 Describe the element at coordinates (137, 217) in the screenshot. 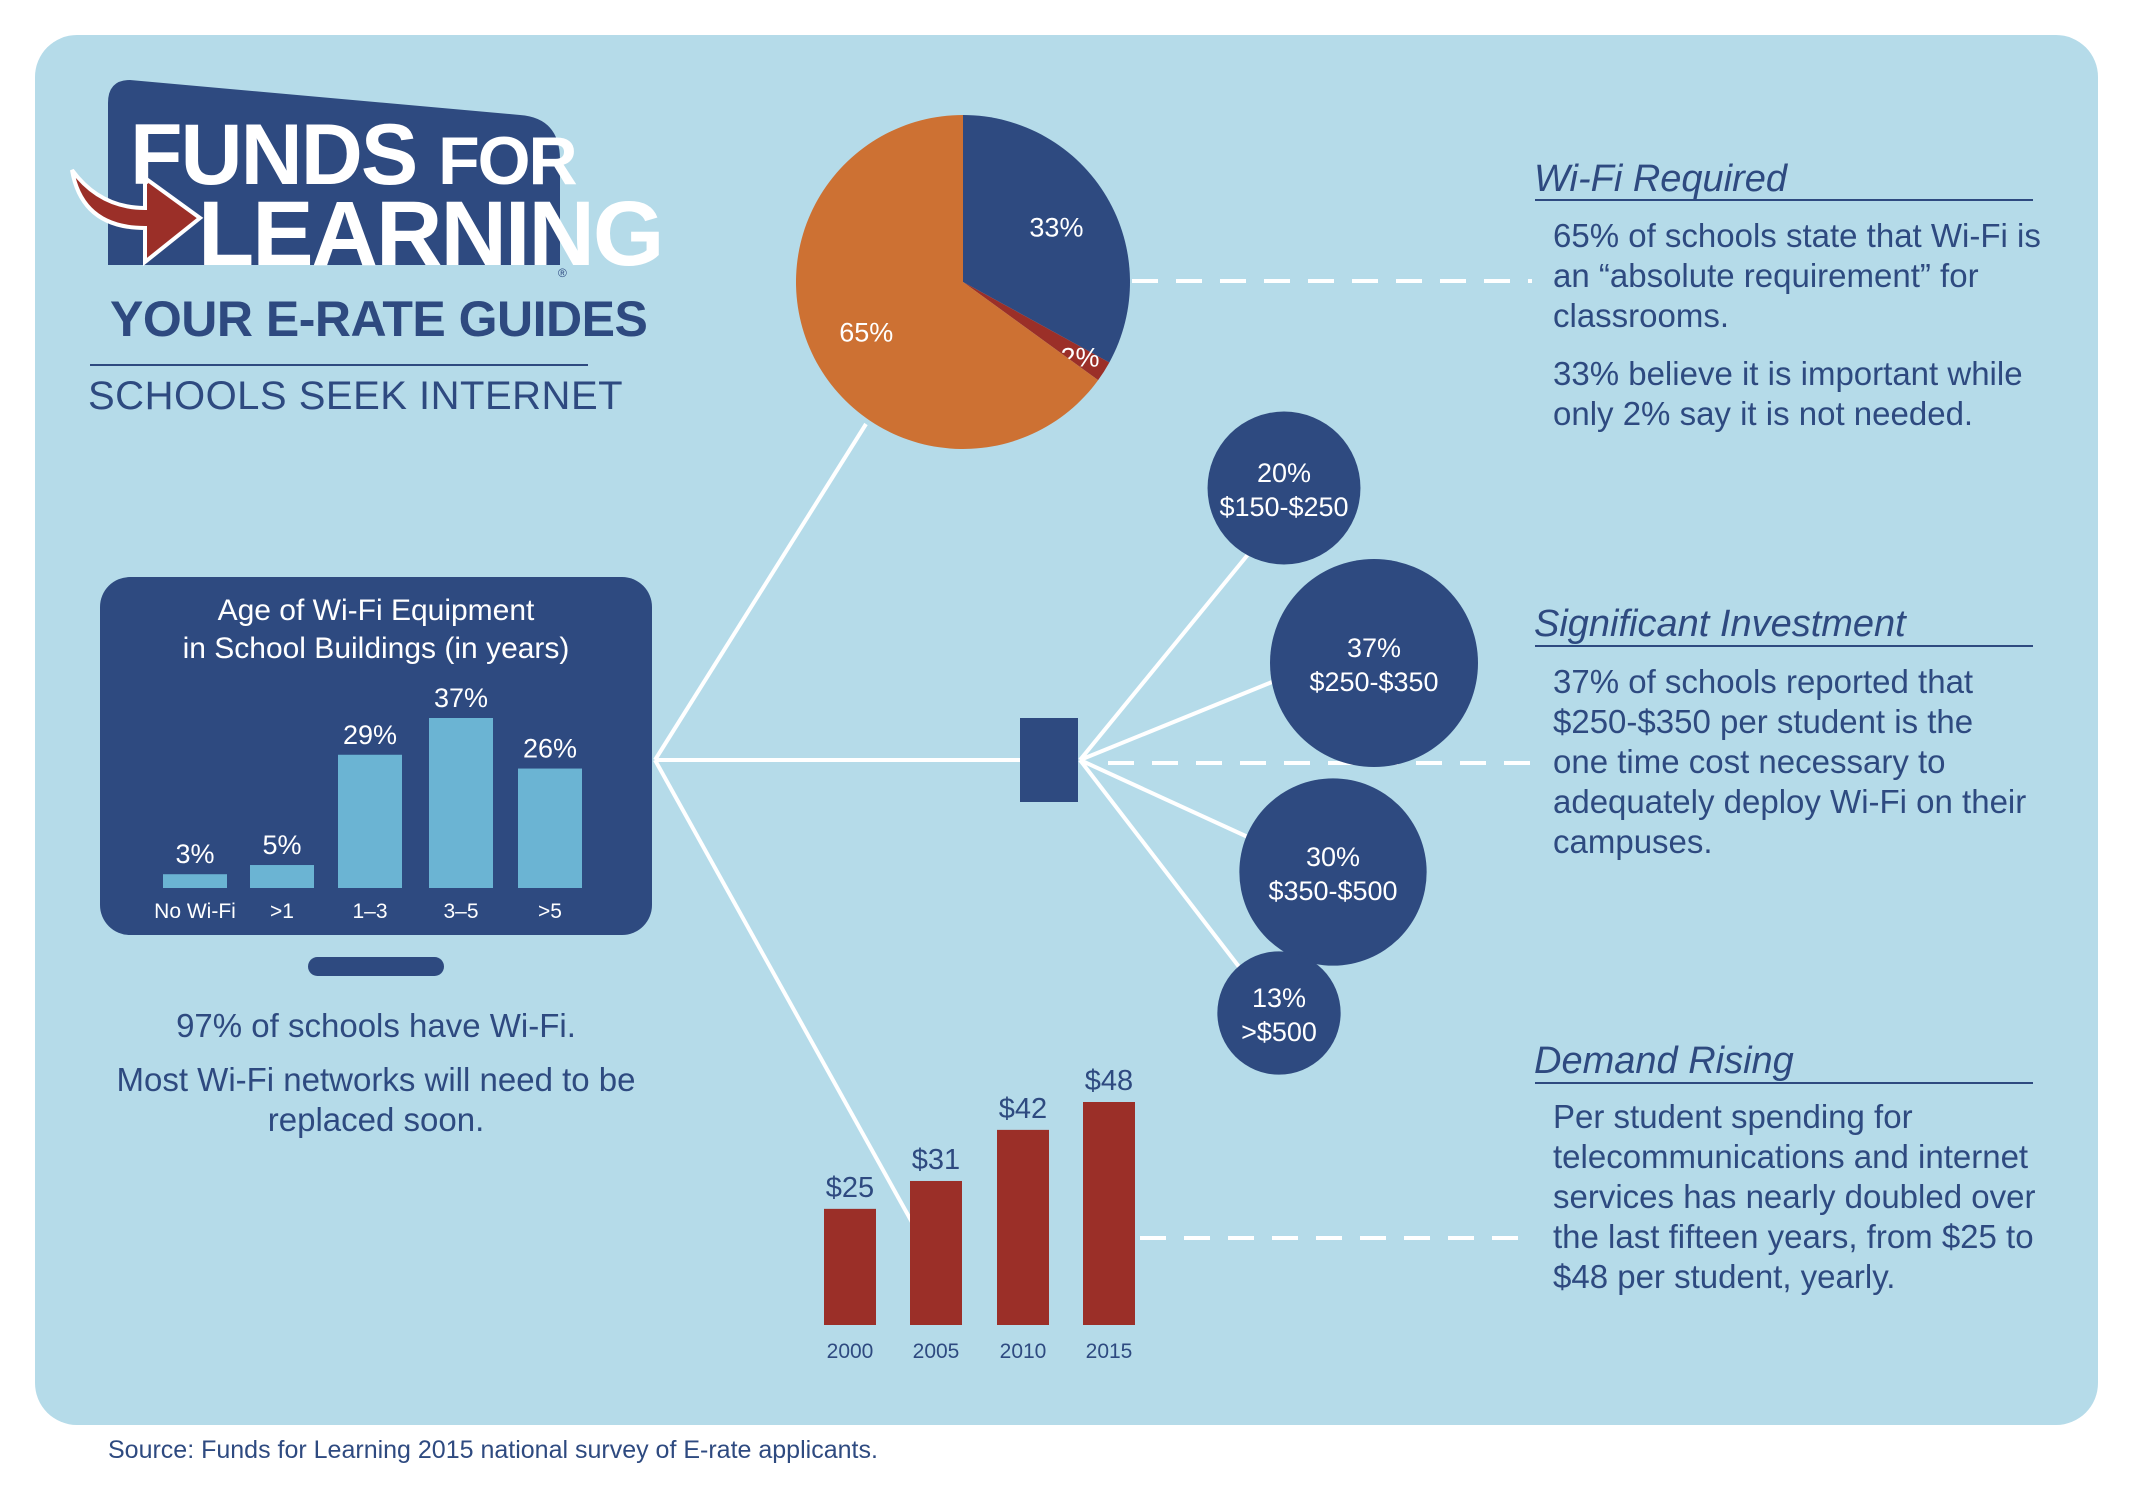

I see `logo-arrow-icon` at that location.